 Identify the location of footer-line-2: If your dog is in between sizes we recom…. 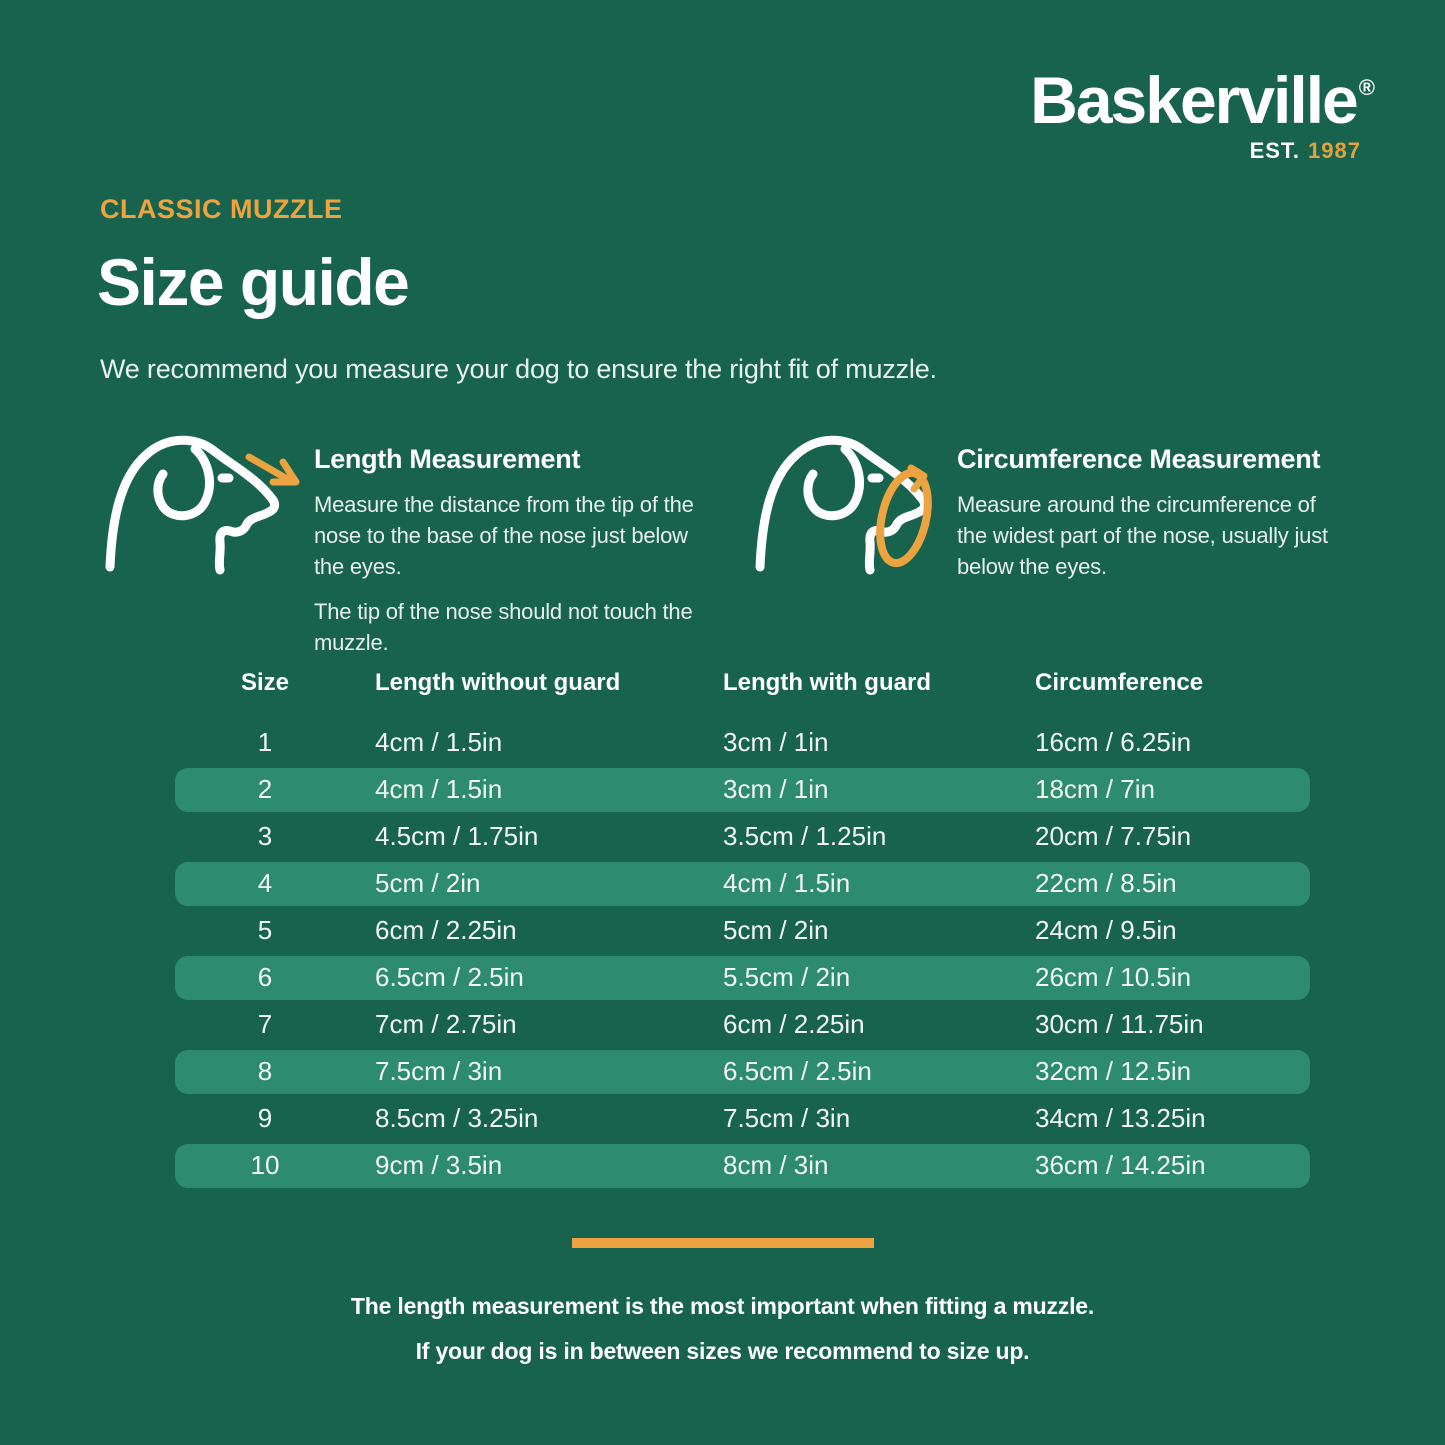
(722, 1351).